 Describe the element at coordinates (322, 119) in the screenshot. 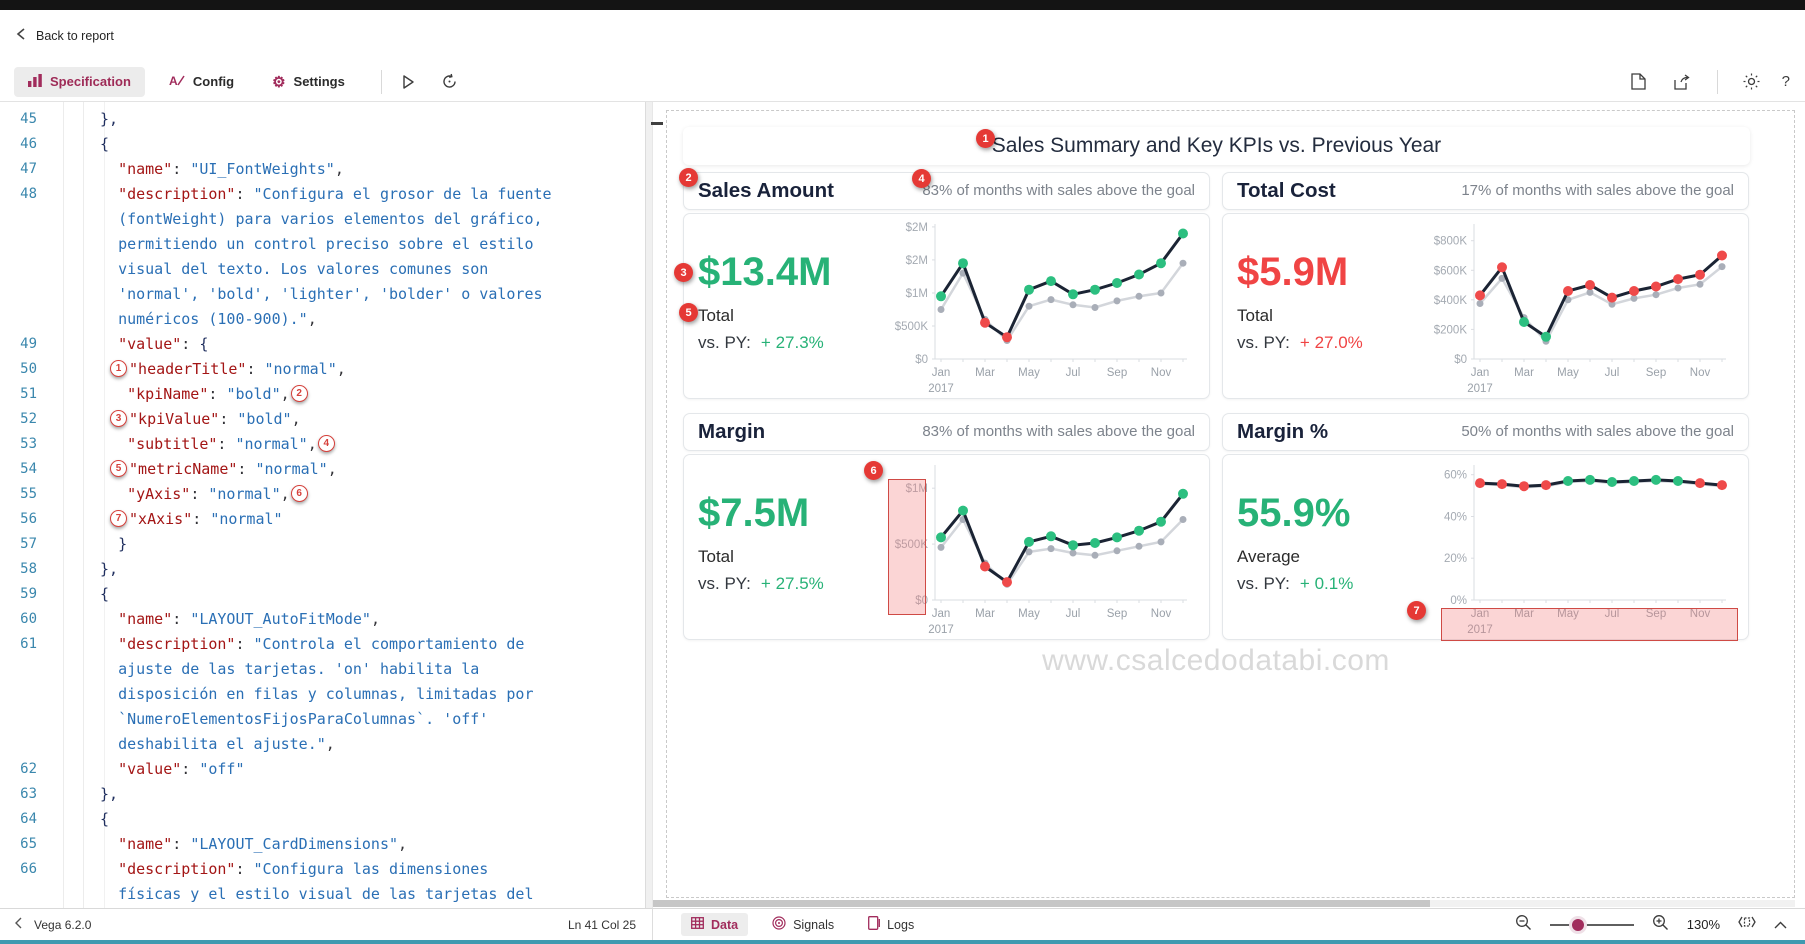

I see `code-line: 45},` at that location.